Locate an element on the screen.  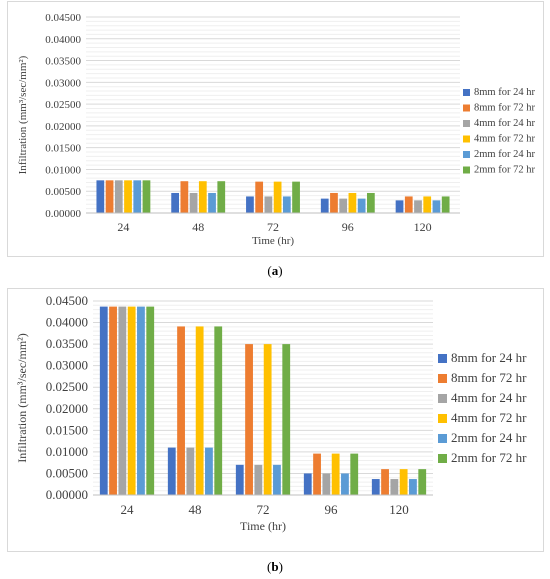
legend-entry: 2mm for 72 hr is located at coordinates (504, 170).